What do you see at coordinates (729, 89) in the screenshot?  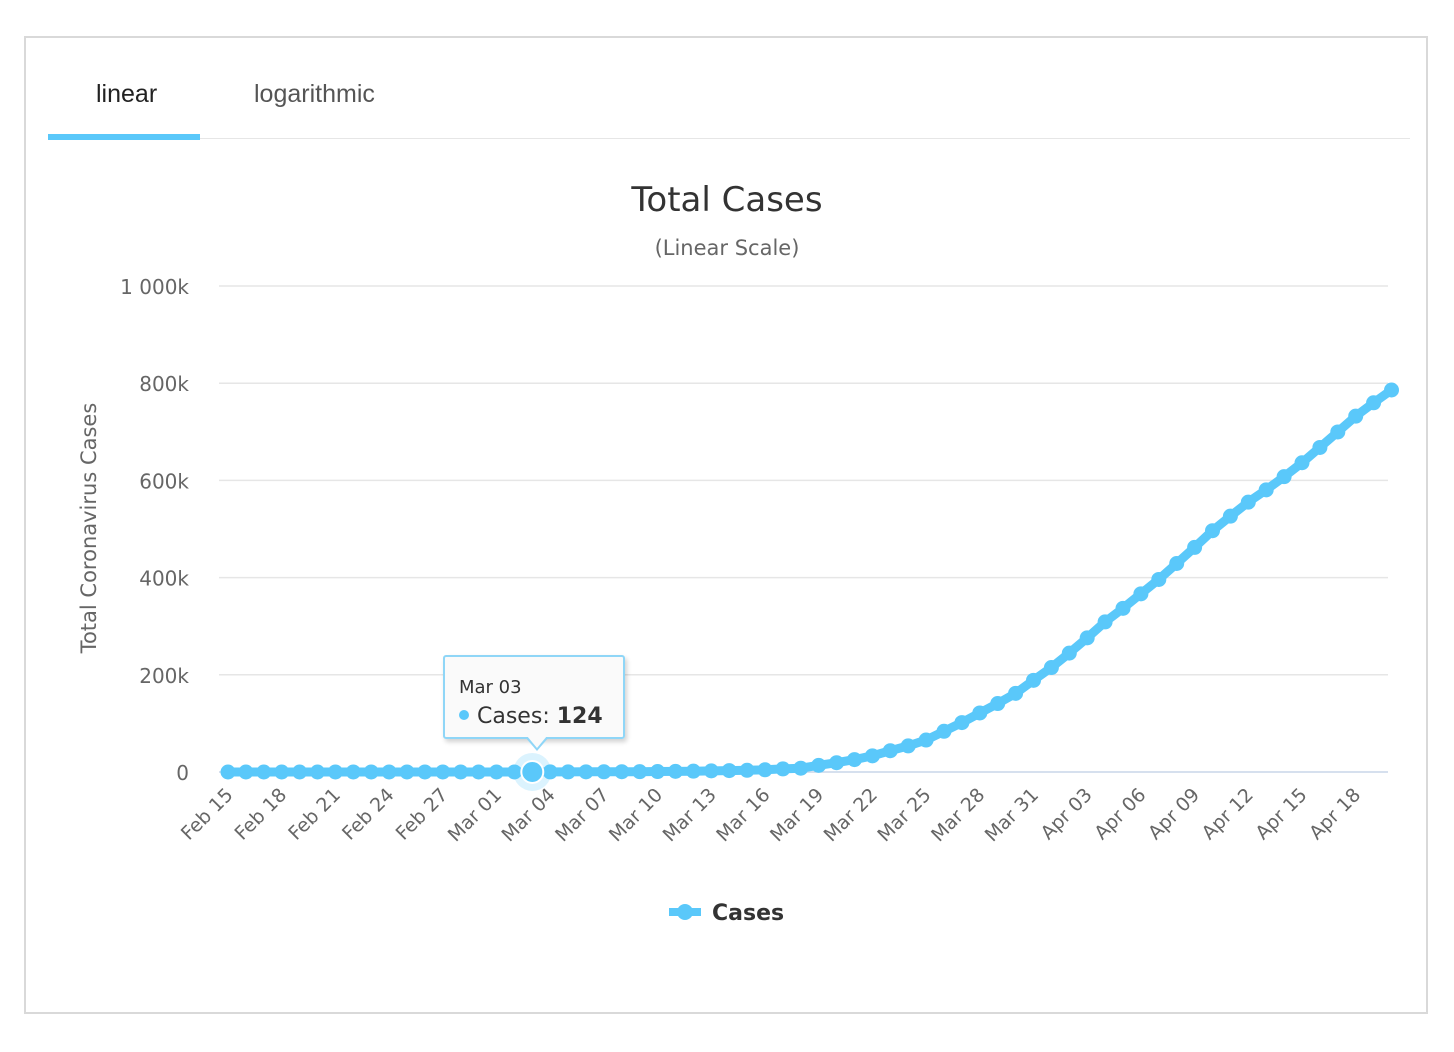 I see `scale-tabs: linear logarithmic` at bounding box center [729, 89].